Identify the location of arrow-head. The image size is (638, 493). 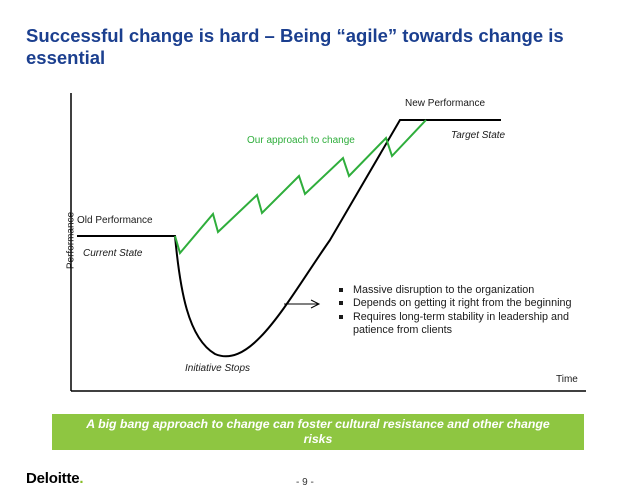
(315, 304).